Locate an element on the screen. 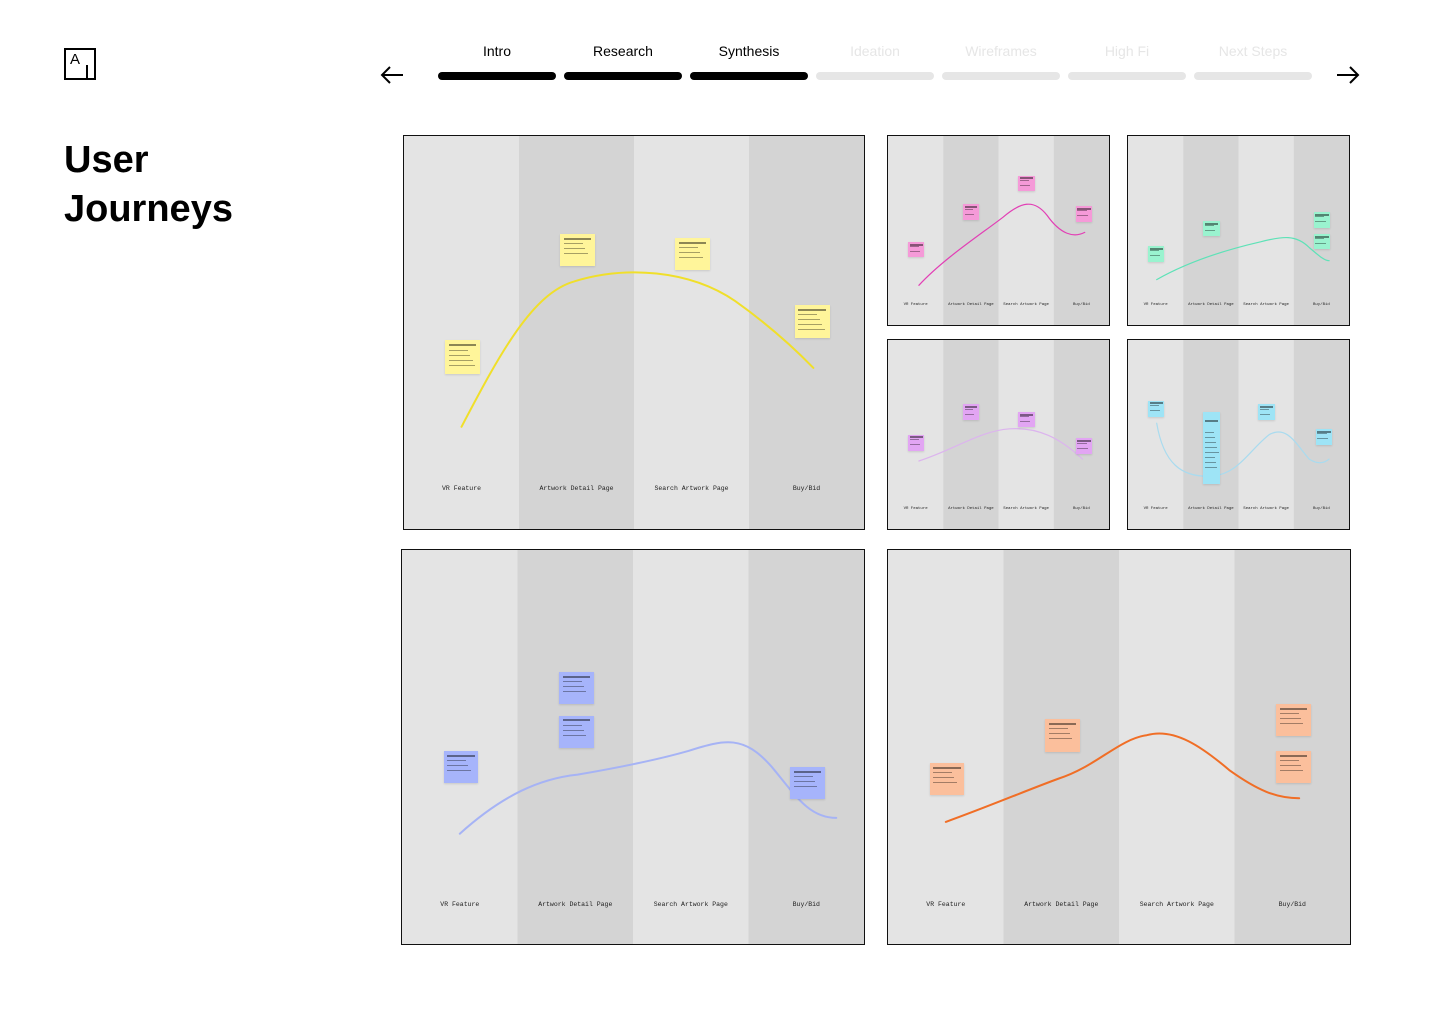 The width and height of the screenshot is (1440, 1024). step-label: Ideation is located at coordinates (875, 51).